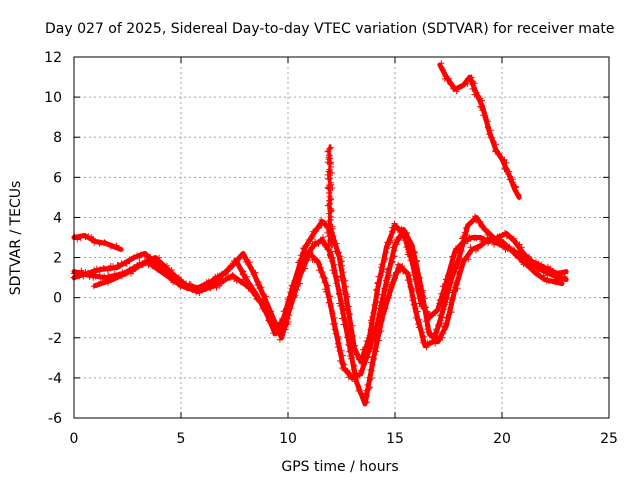  What do you see at coordinates (57, 178) in the screenshot?
I see `y-tick-label: 6` at bounding box center [57, 178].